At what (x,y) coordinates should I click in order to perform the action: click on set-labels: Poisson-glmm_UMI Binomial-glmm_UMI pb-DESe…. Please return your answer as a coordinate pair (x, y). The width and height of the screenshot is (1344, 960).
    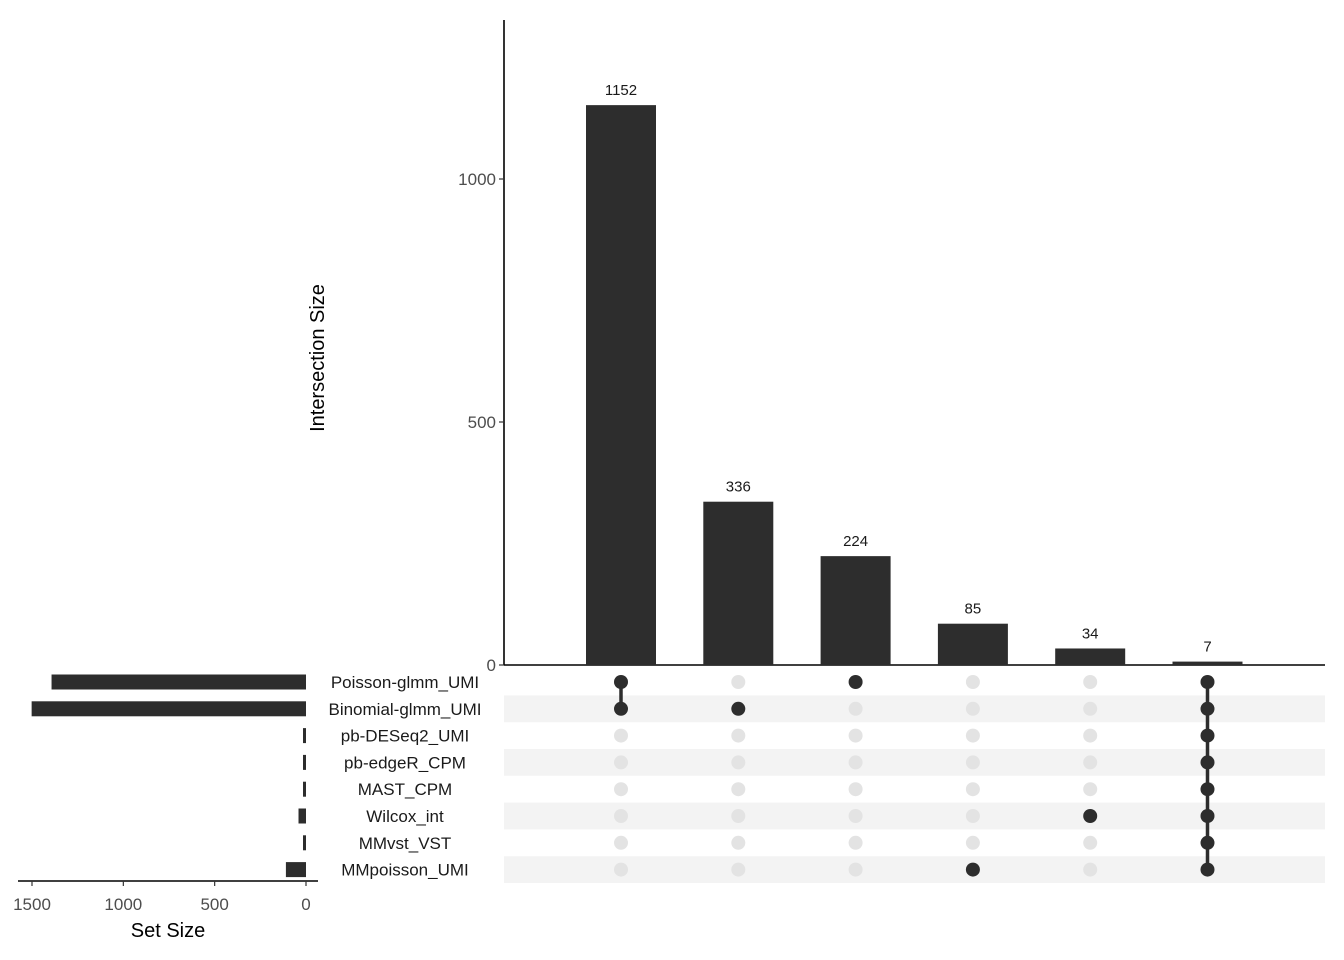
    Looking at the image, I should click on (404, 776).